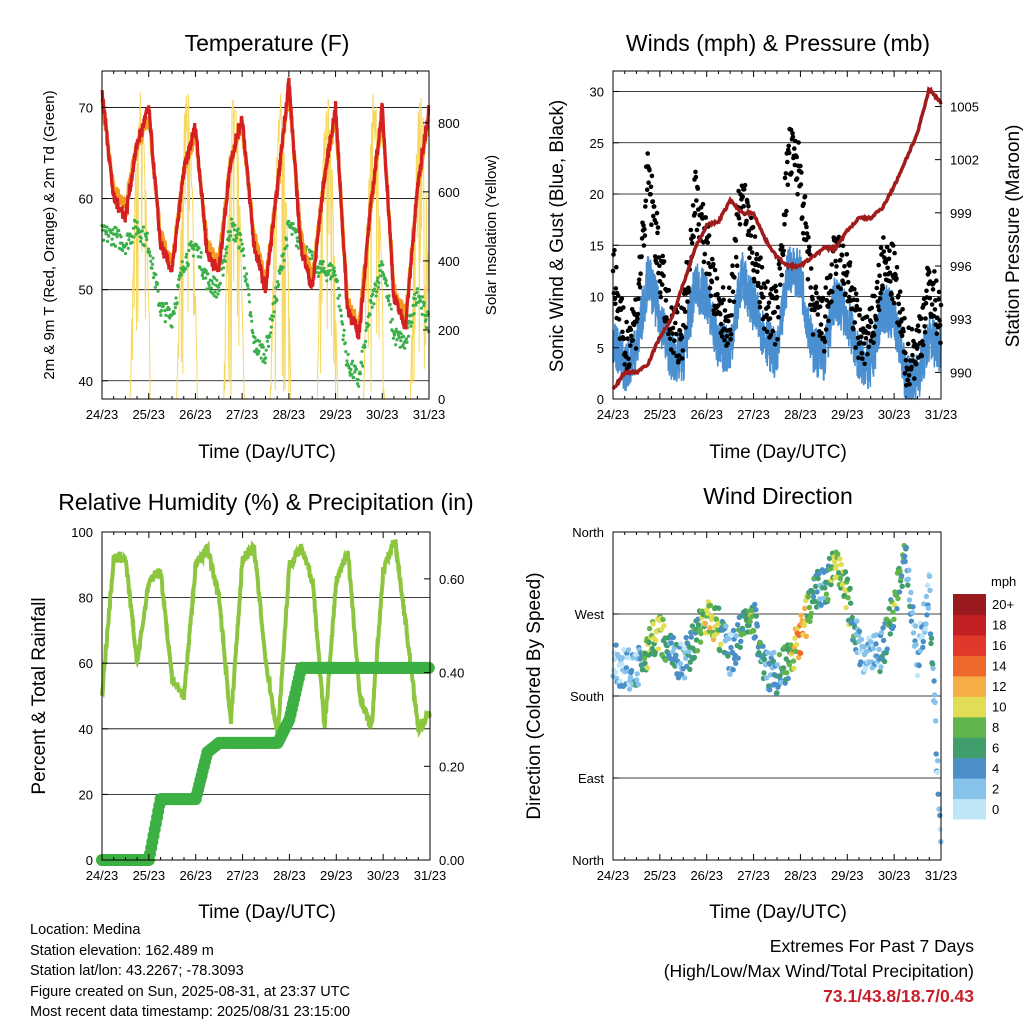 This screenshot has height=1024, width=1024. Describe the element at coordinates (267, 912) in the screenshot. I see `humidity-xlabel: Time (Day/UTC)` at that location.